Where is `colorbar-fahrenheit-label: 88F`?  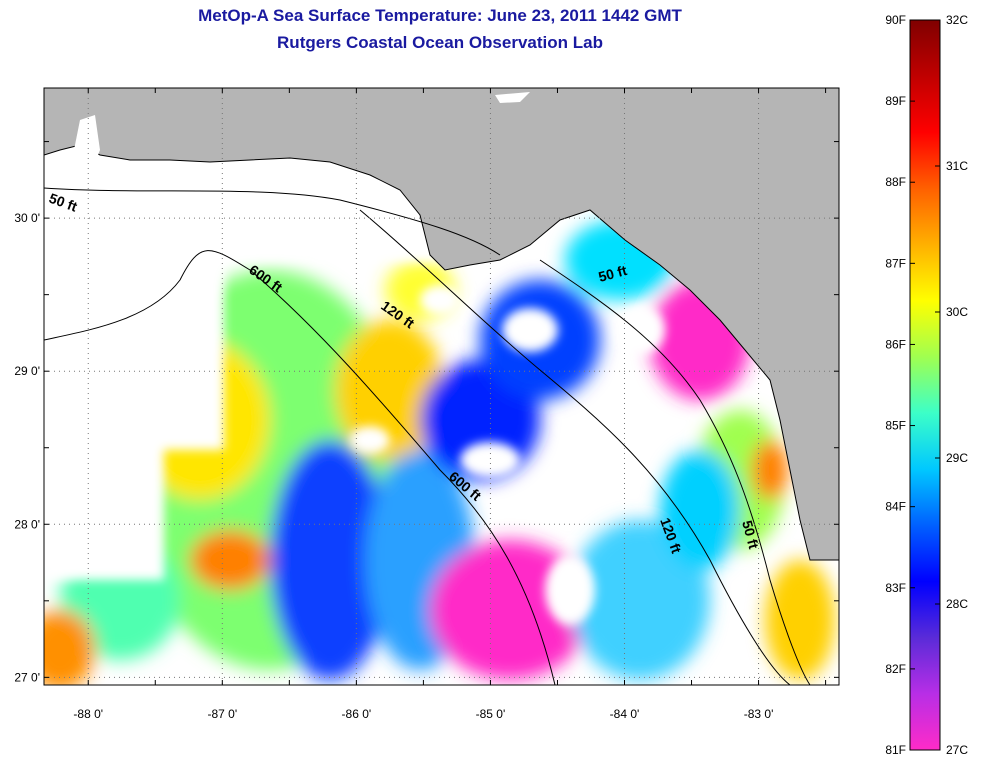
colorbar-fahrenheit-label: 88F is located at coordinates (895, 182).